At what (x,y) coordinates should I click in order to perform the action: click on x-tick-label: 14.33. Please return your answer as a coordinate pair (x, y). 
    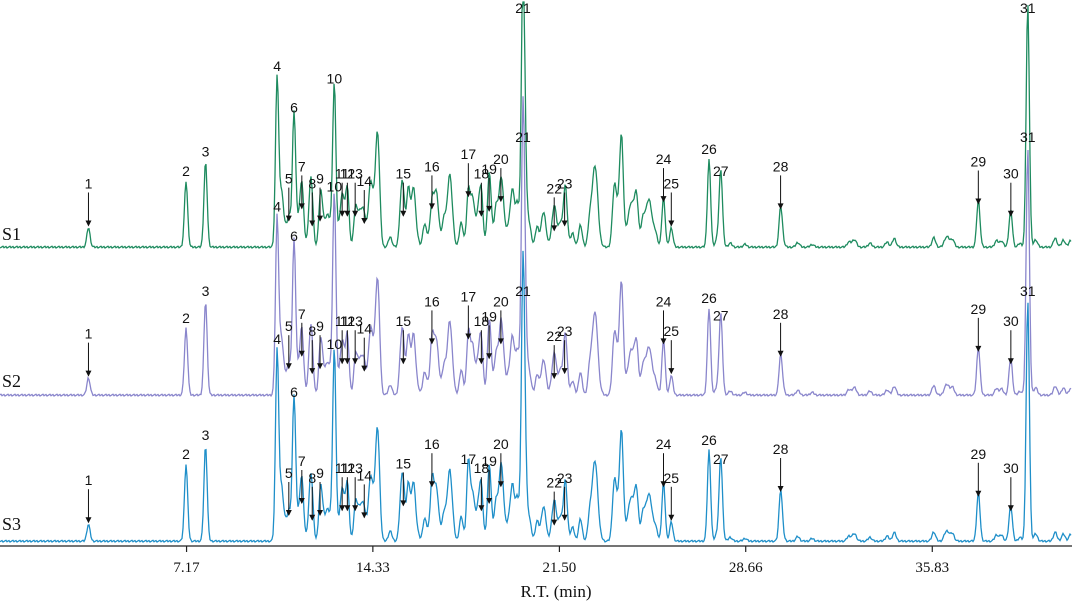
    Looking at the image, I should click on (373, 568).